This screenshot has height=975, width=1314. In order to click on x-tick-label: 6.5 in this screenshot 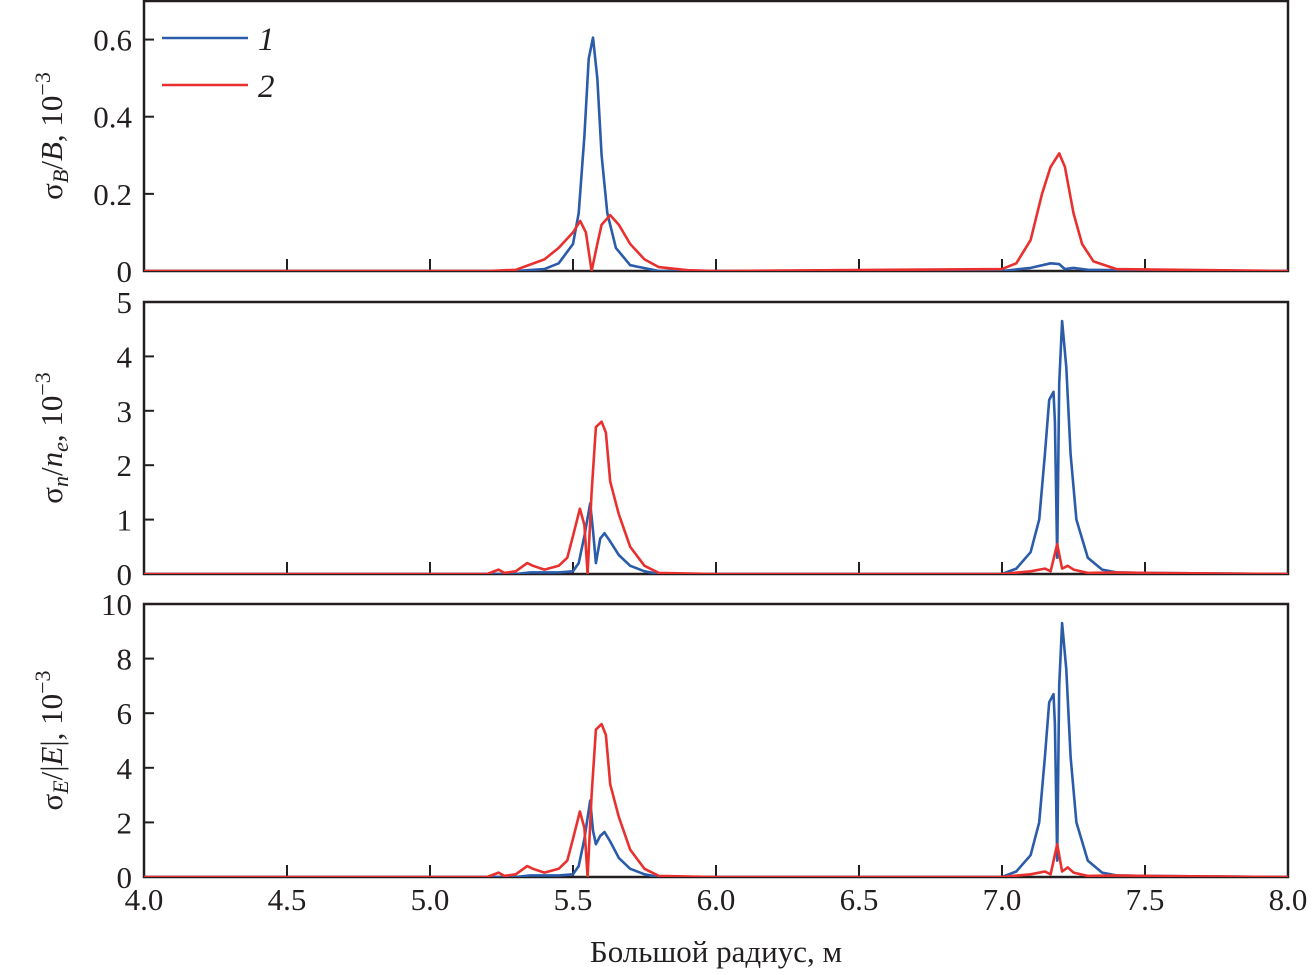, I will do `click(859, 899)`.